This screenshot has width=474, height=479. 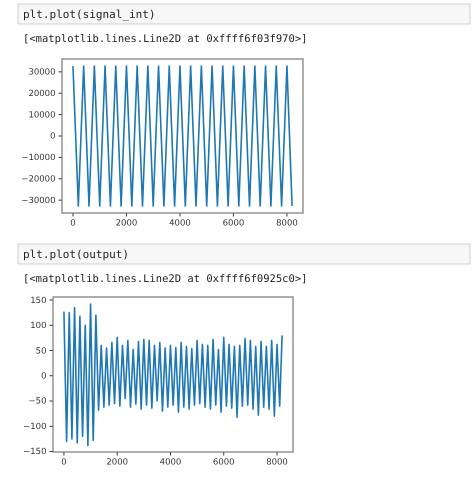 What do you see at coordinates (76, 254) in the screenshot?
I see `text: plt.plot(output)` at bounding box center [76, 254].